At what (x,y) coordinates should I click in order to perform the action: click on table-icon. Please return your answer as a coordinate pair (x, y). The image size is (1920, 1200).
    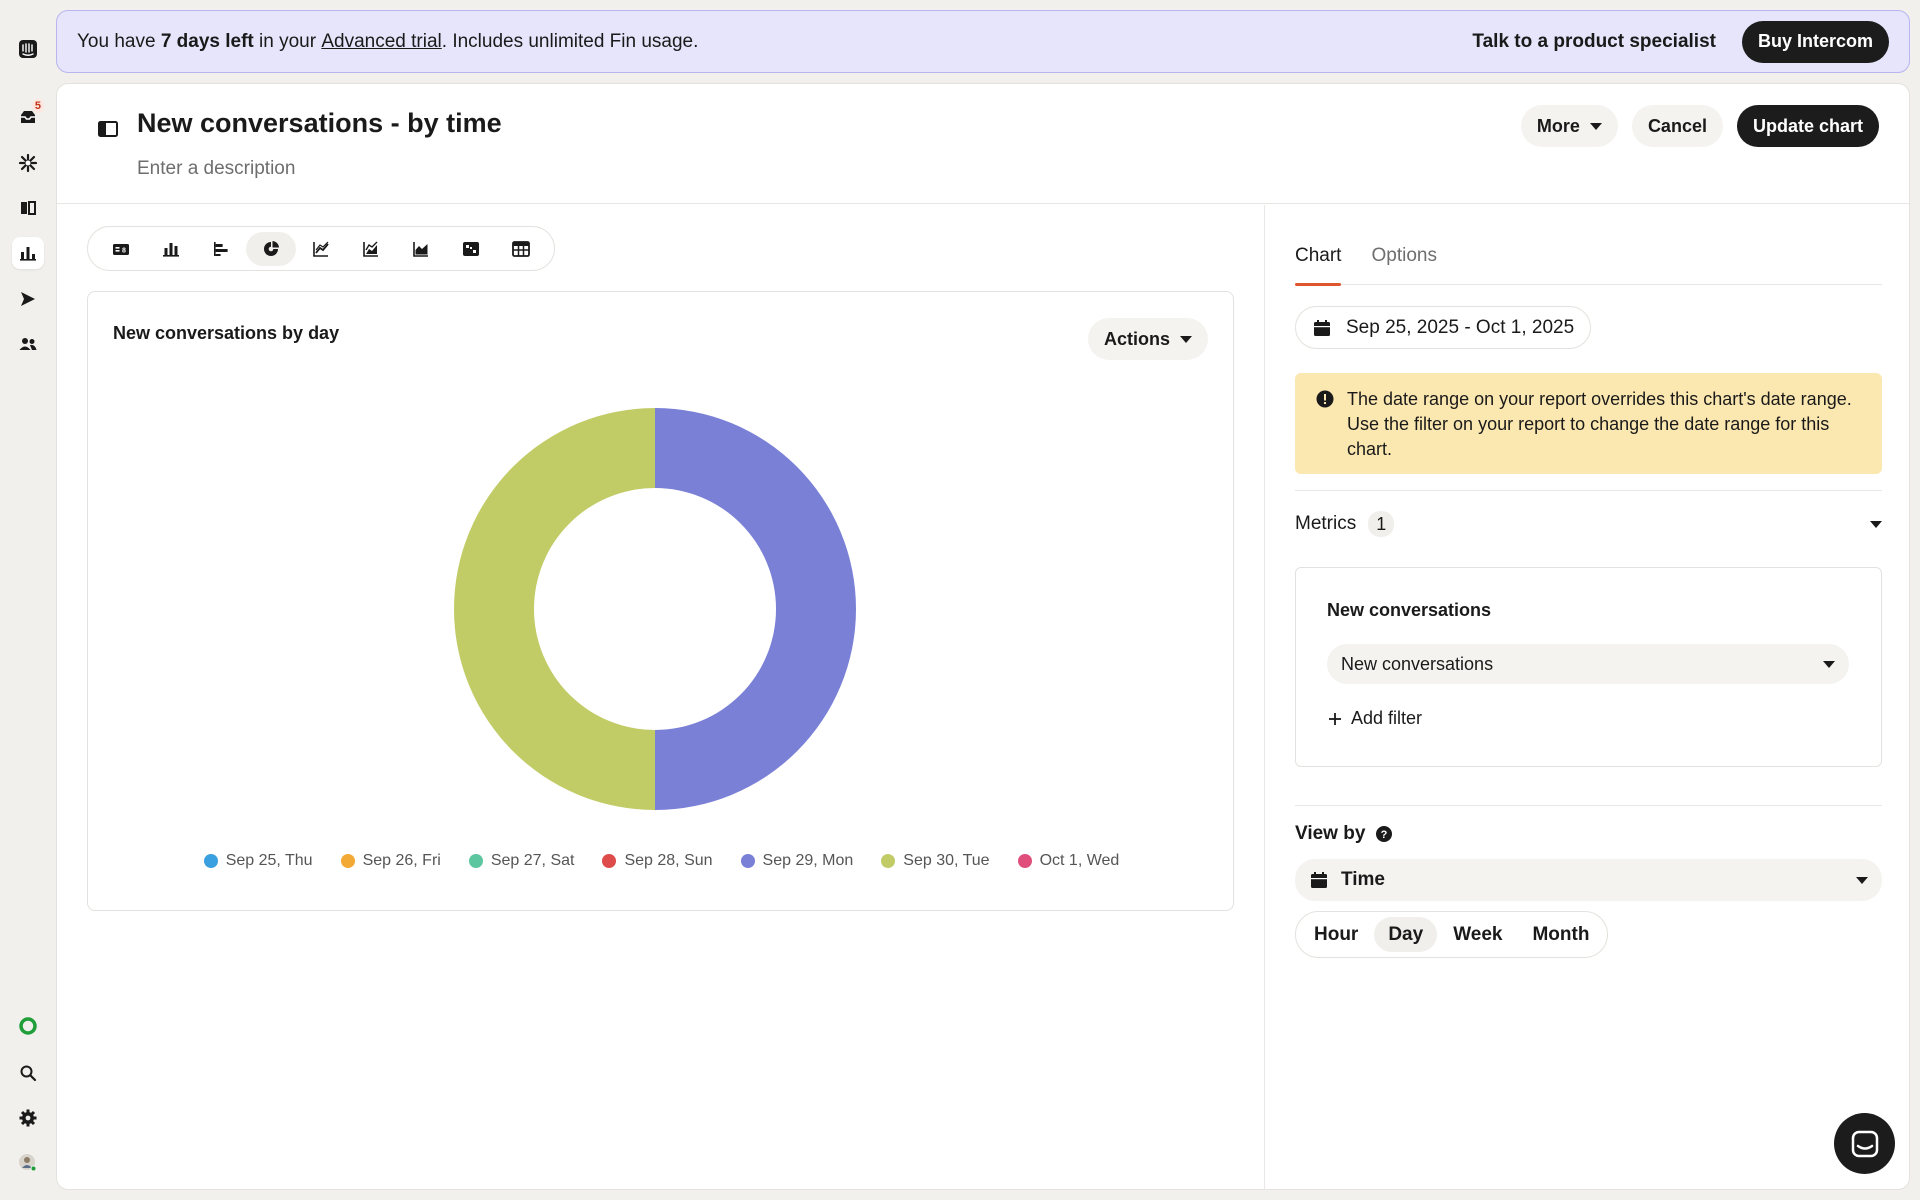
    Looking at the image, I should click on (521, 249).